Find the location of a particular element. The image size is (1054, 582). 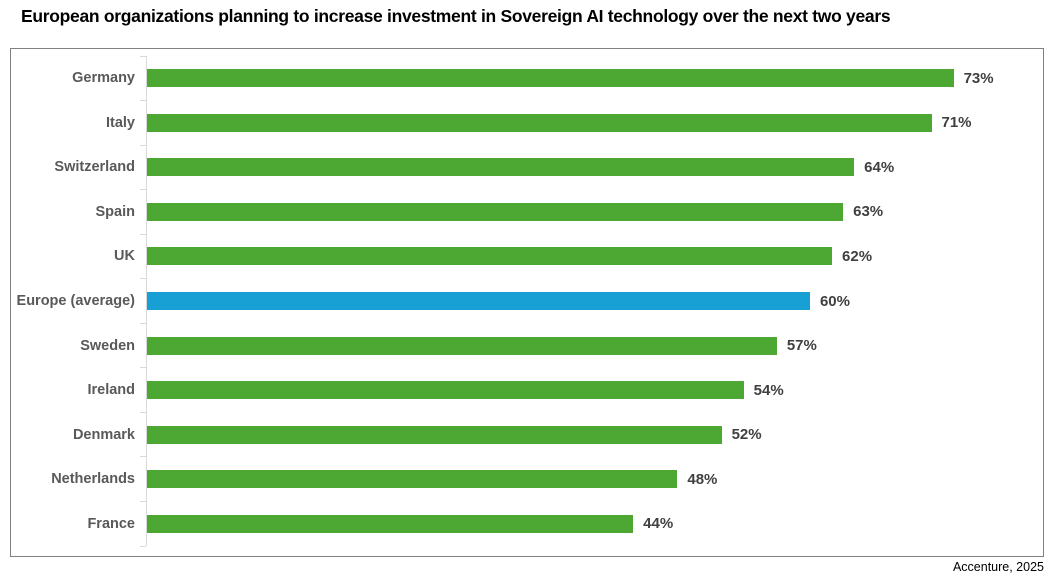

category-label-spain: Spain is located at coordinates (115, 211).